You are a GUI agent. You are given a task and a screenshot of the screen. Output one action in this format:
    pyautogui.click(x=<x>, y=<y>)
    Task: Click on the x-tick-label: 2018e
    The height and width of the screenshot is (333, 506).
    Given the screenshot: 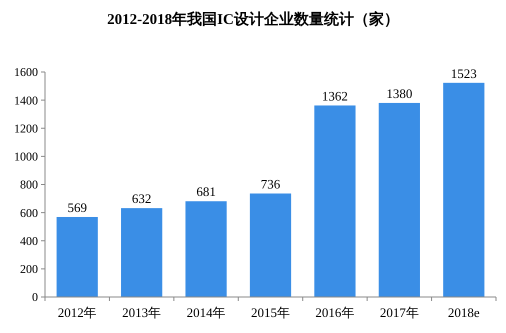 What is the action you would take?
    pyautogui.click(x=464, y=312)
    